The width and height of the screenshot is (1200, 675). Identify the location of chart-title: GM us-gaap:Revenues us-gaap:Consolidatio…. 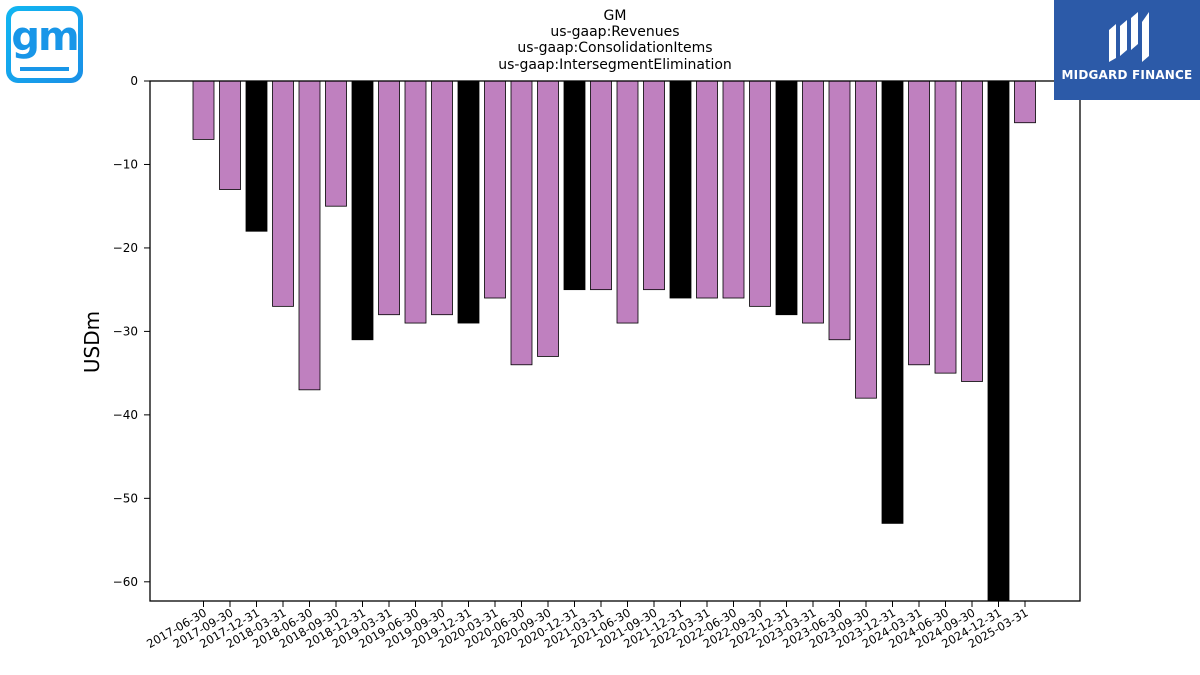
(615, 40).